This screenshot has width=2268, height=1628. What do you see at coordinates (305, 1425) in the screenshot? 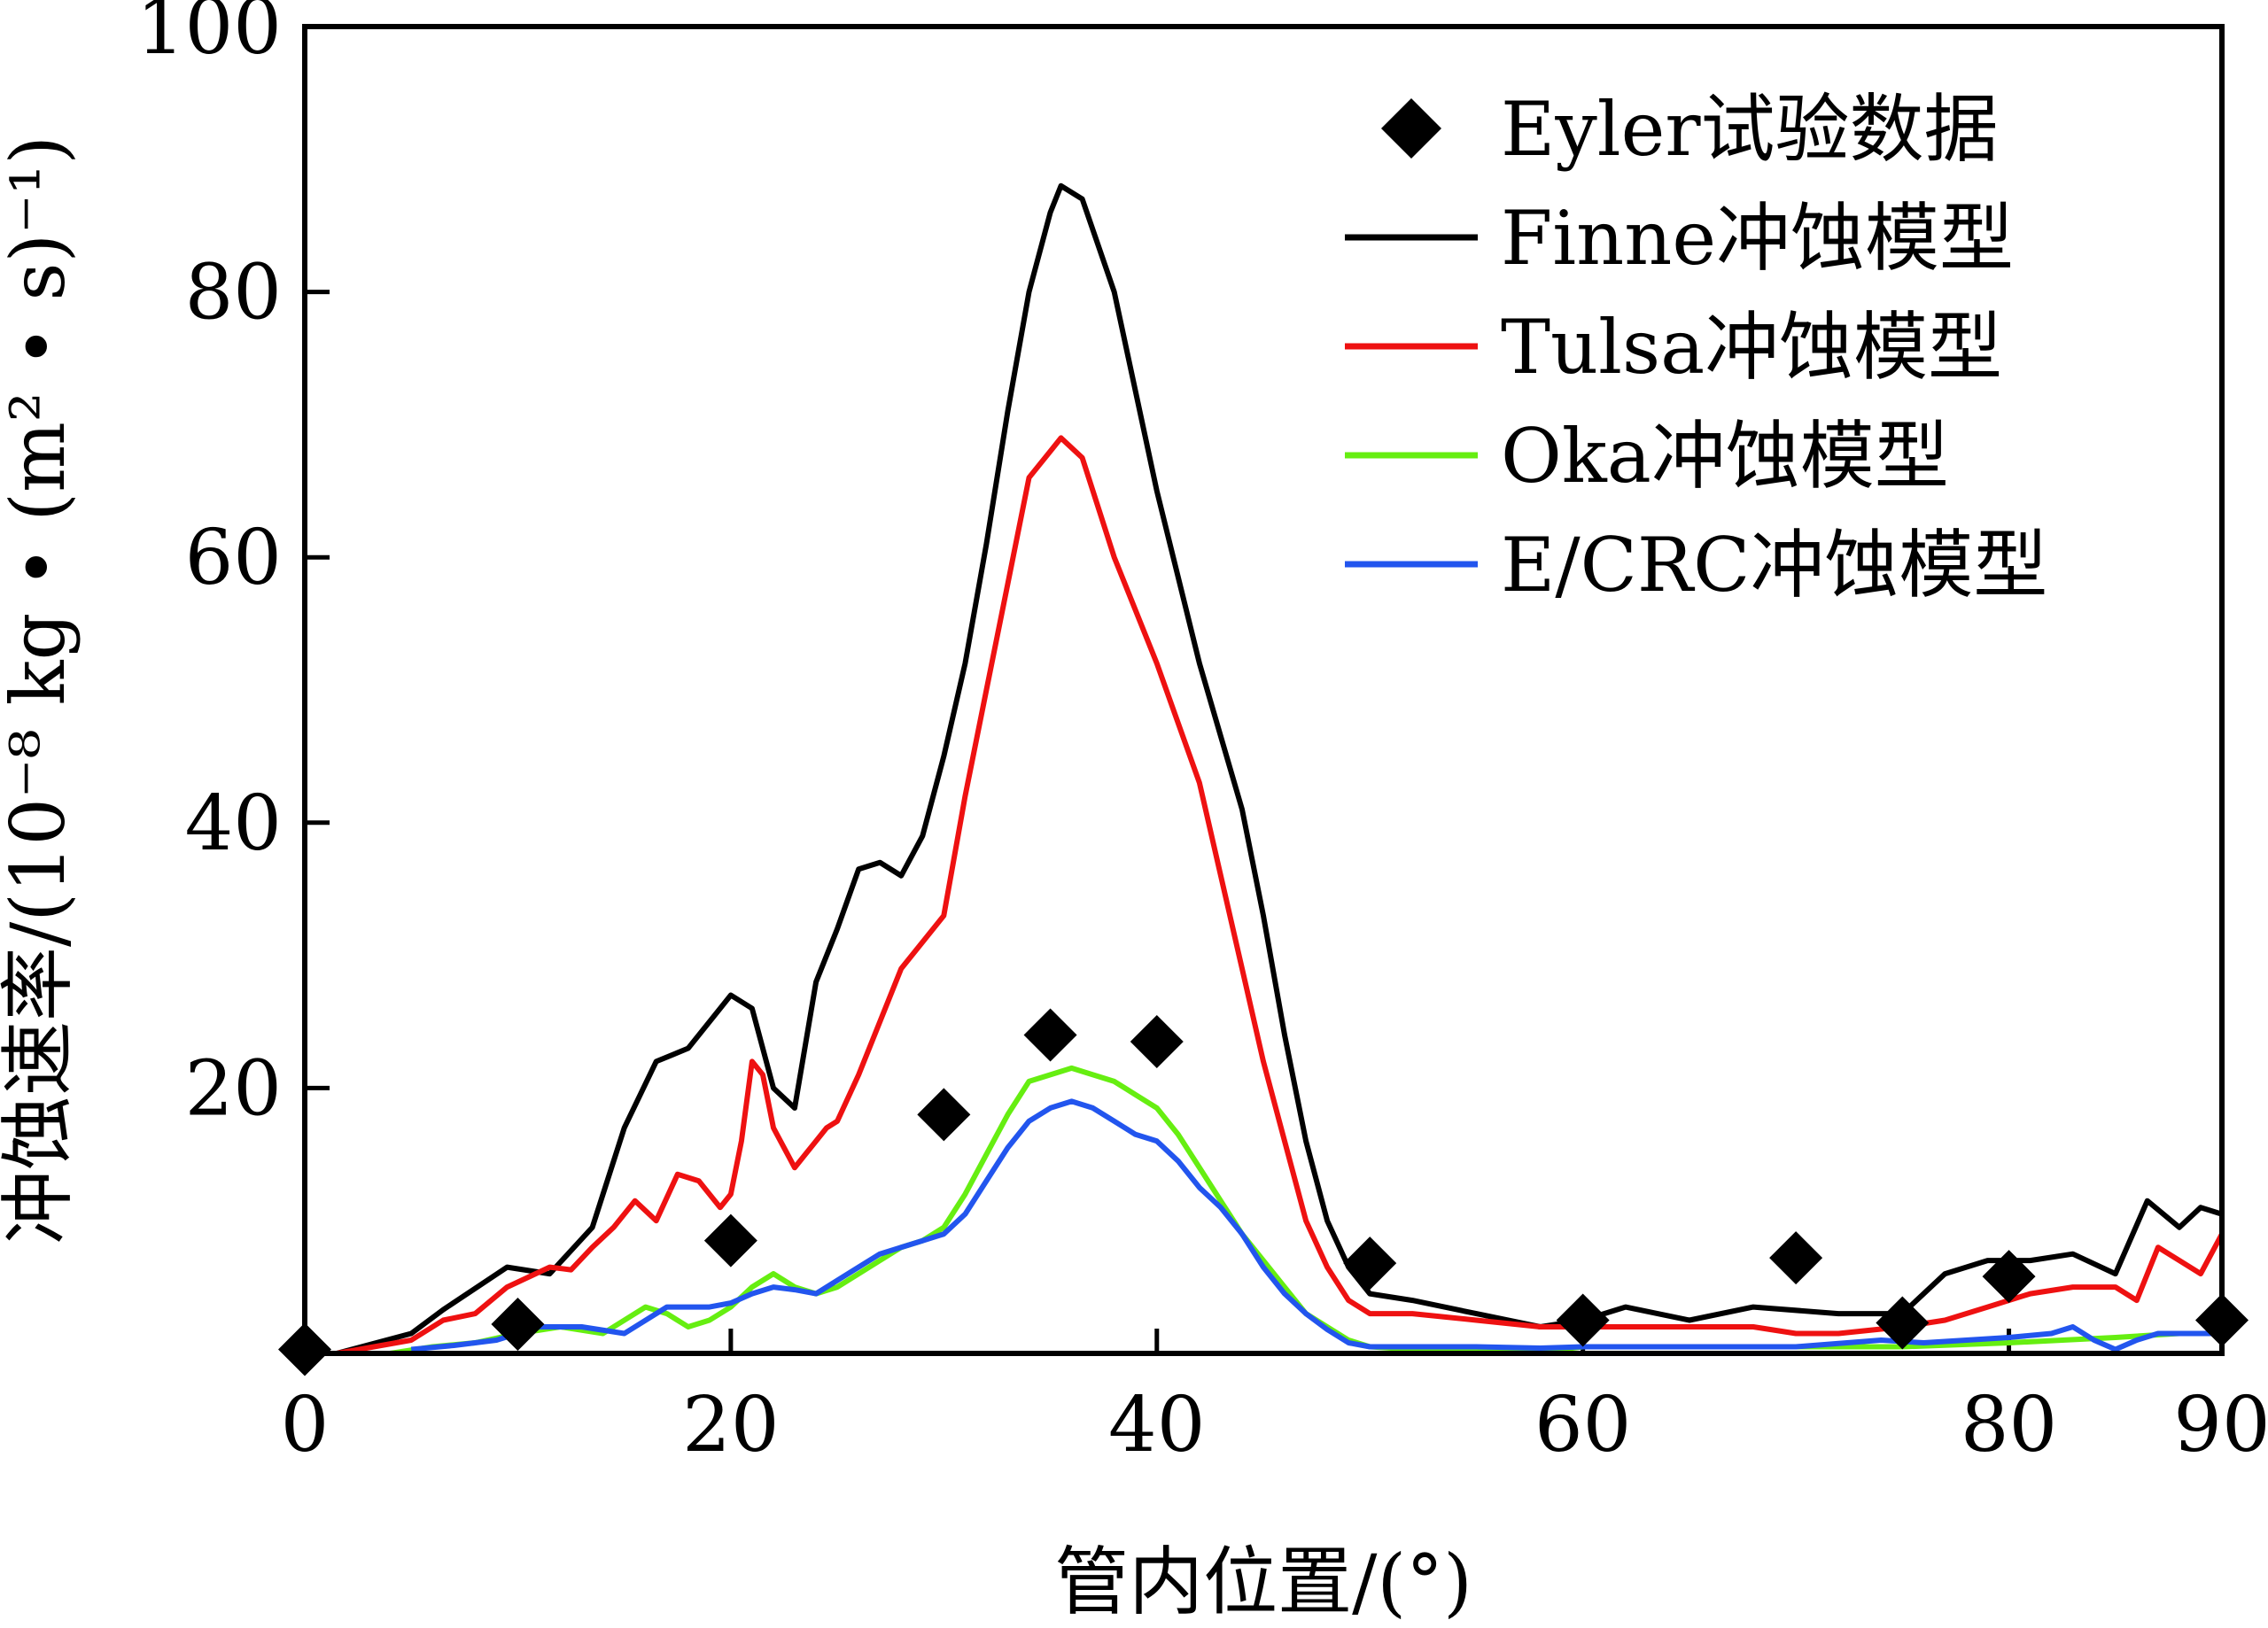
I see `x-tick-label: 0` at bounding box center [305, 1425].